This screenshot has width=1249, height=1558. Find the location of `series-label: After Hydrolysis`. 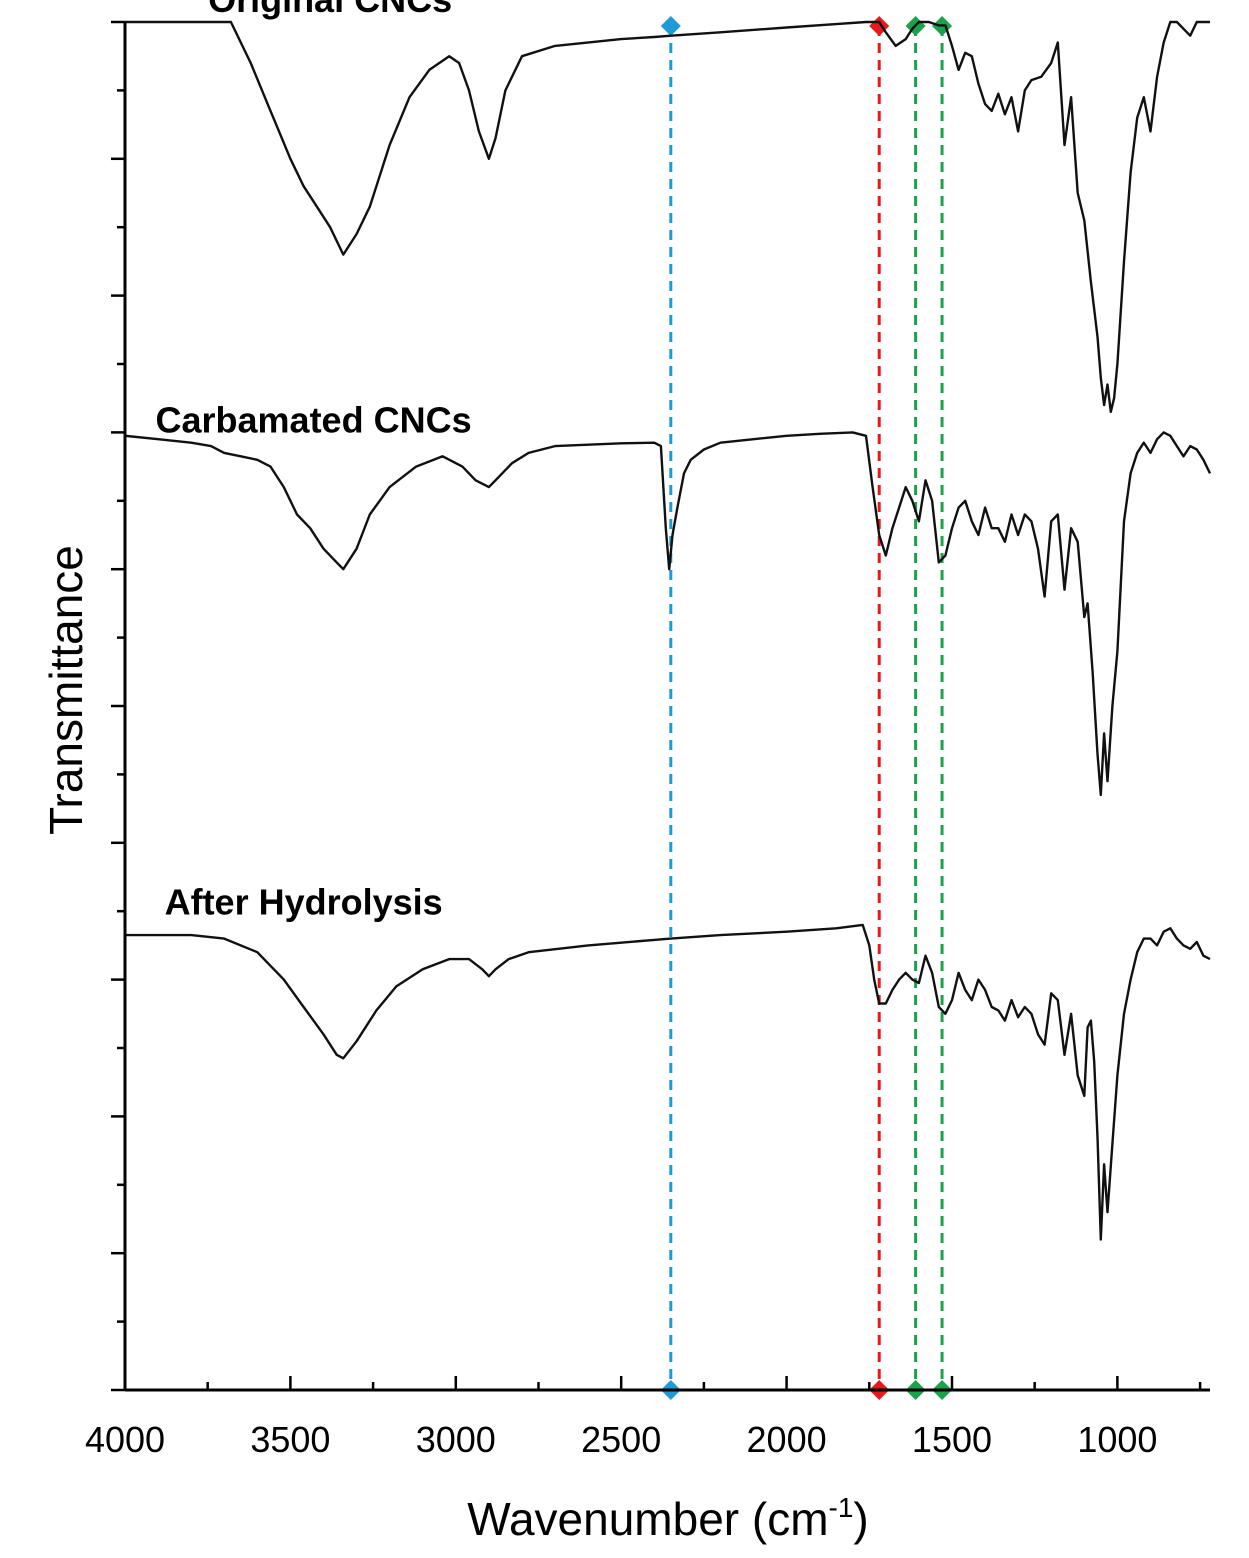

series-label: After Hydrolysis is located at coordinates (304, 902).